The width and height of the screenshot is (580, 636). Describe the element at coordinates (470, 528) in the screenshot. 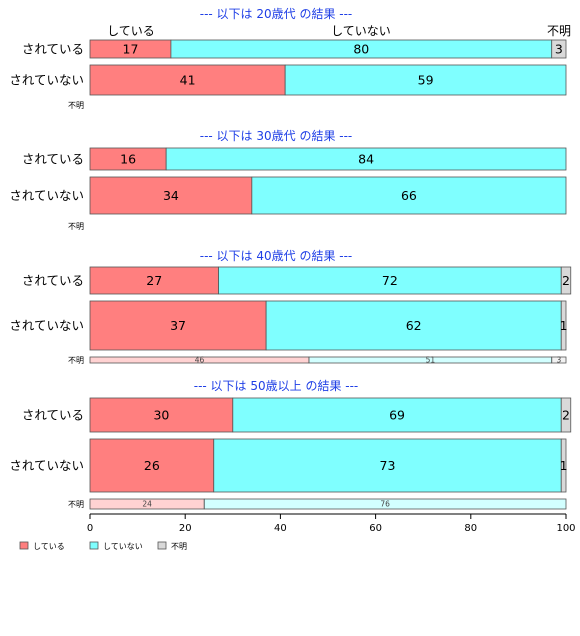

I see `x-tick-label: 80` at that location.